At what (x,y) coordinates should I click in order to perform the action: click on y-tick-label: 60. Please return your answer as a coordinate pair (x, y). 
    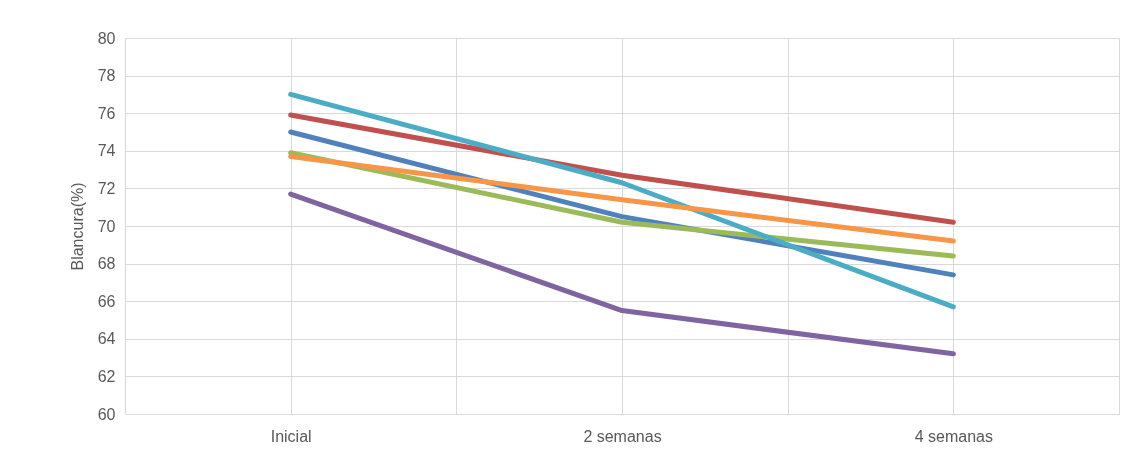
    Looking at the image, I should click on (106, 414).